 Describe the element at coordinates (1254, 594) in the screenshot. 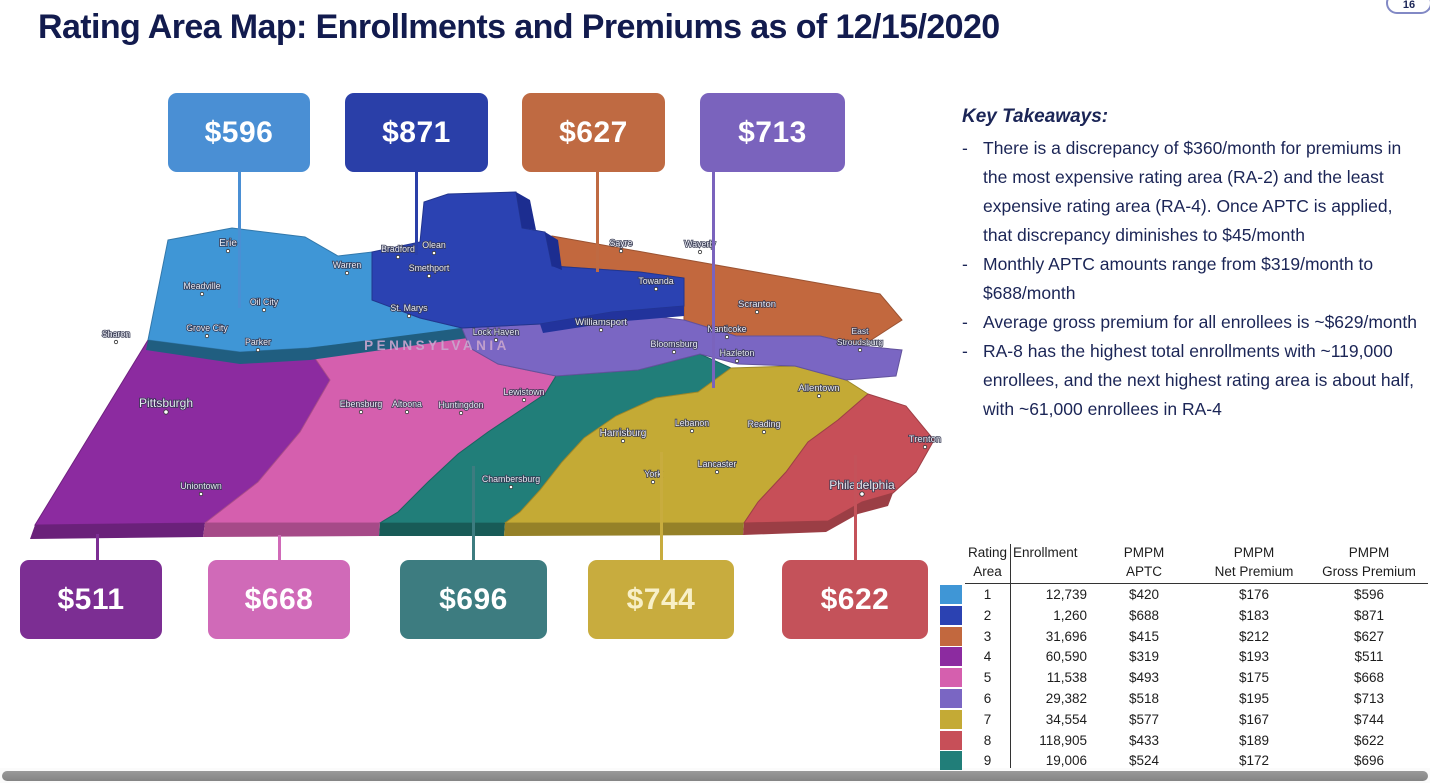

I see `cell-net-premium: $176` at that location.